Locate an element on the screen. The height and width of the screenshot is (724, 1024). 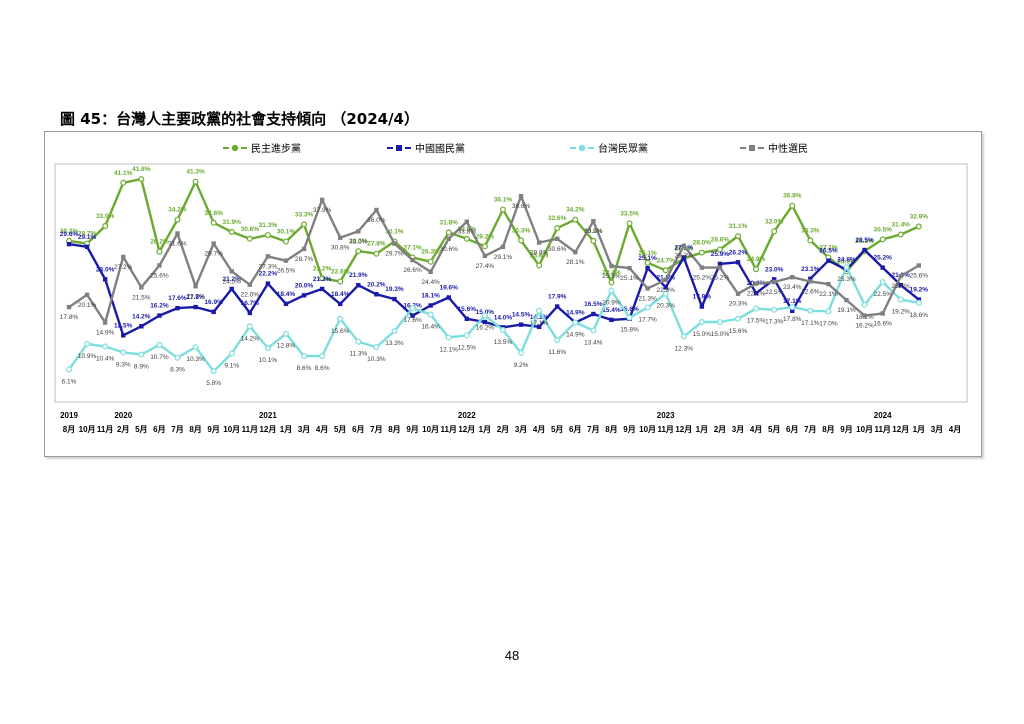
axis-tick-label: 2月 is located at coordinates (720, 429).